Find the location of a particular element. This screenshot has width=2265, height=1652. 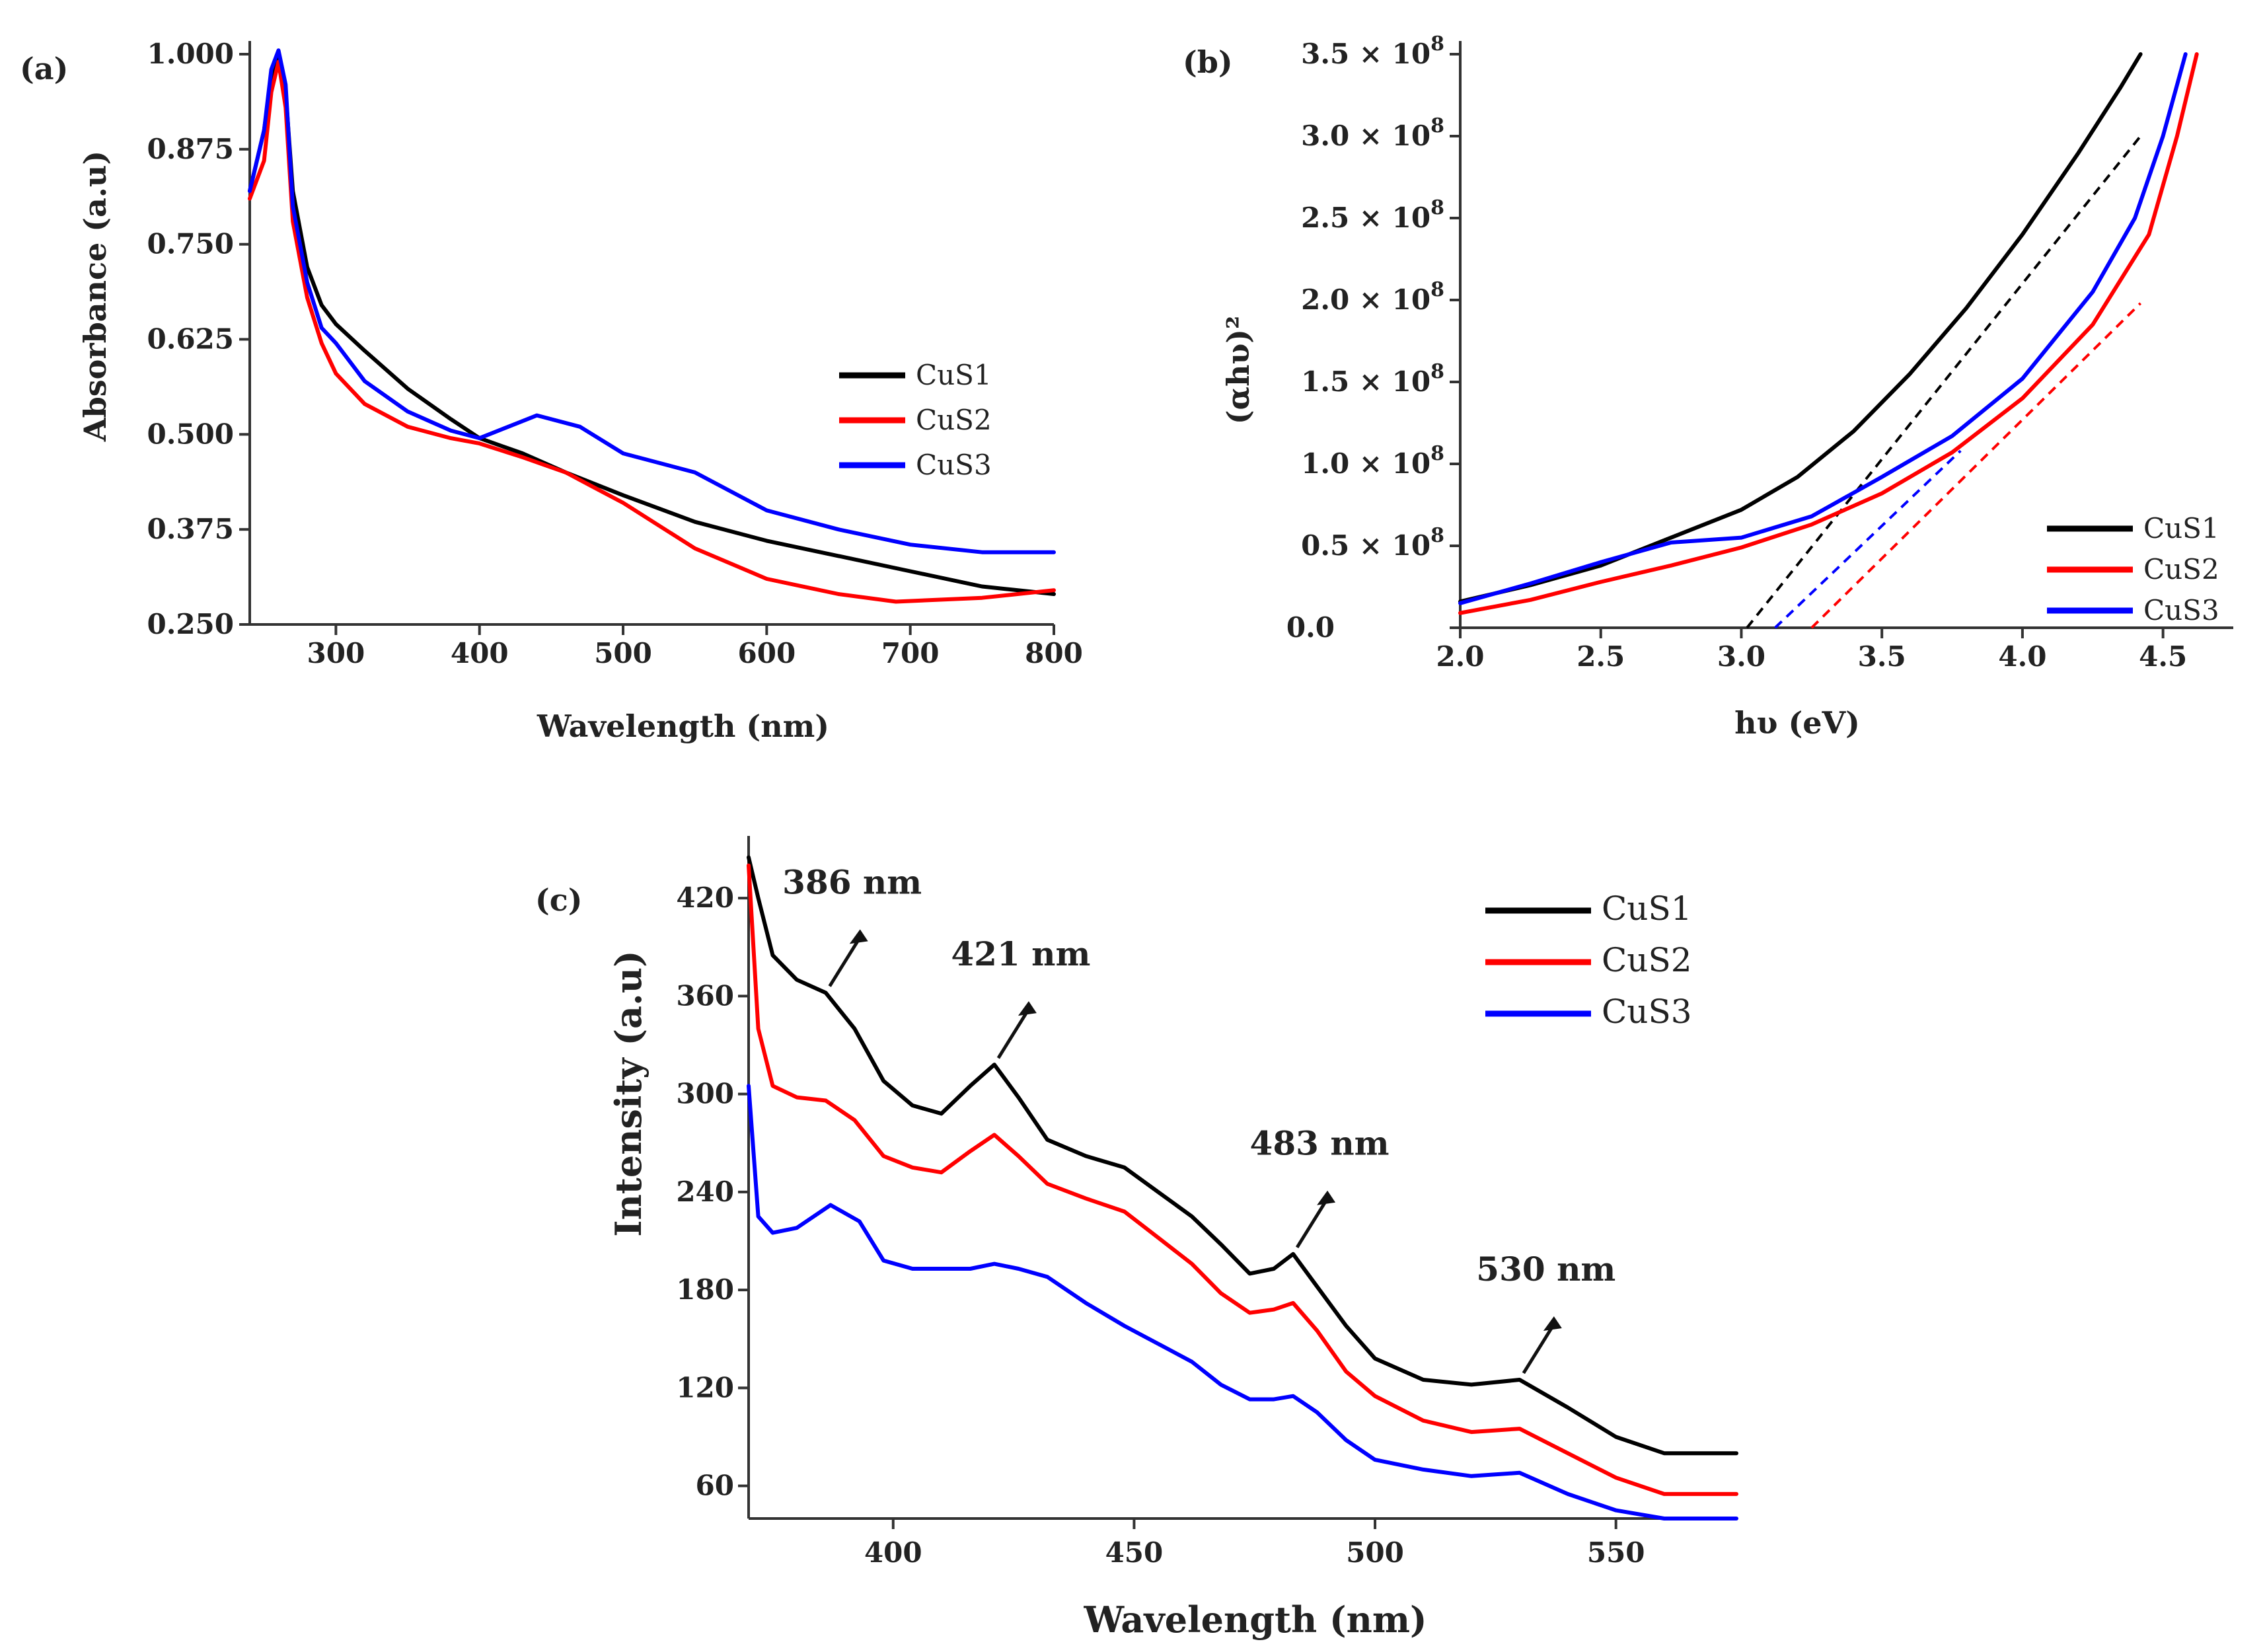

panel-a-series-cus2 is located at coordinates (652, 332).